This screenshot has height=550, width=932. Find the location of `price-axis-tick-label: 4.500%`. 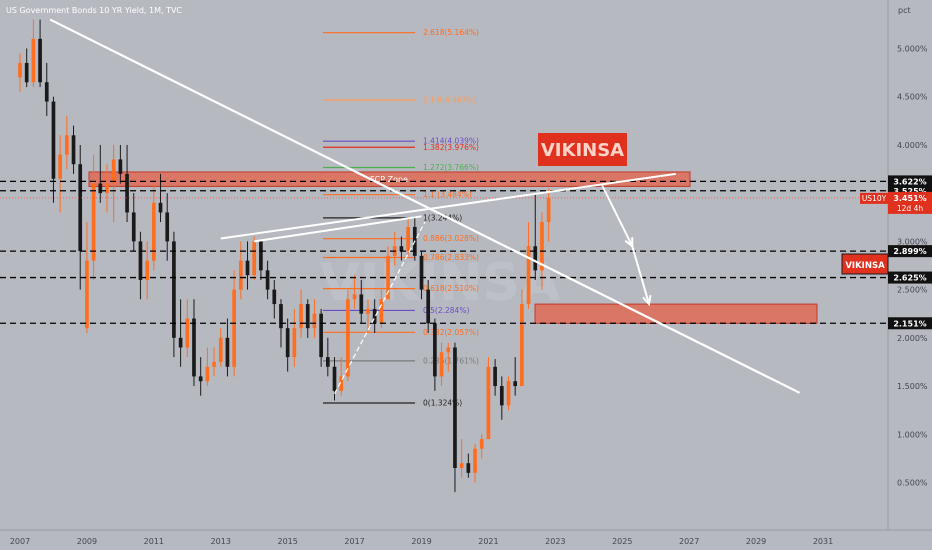

price-axis-tick-label: 4.500% is located at coordinates (912, 97).